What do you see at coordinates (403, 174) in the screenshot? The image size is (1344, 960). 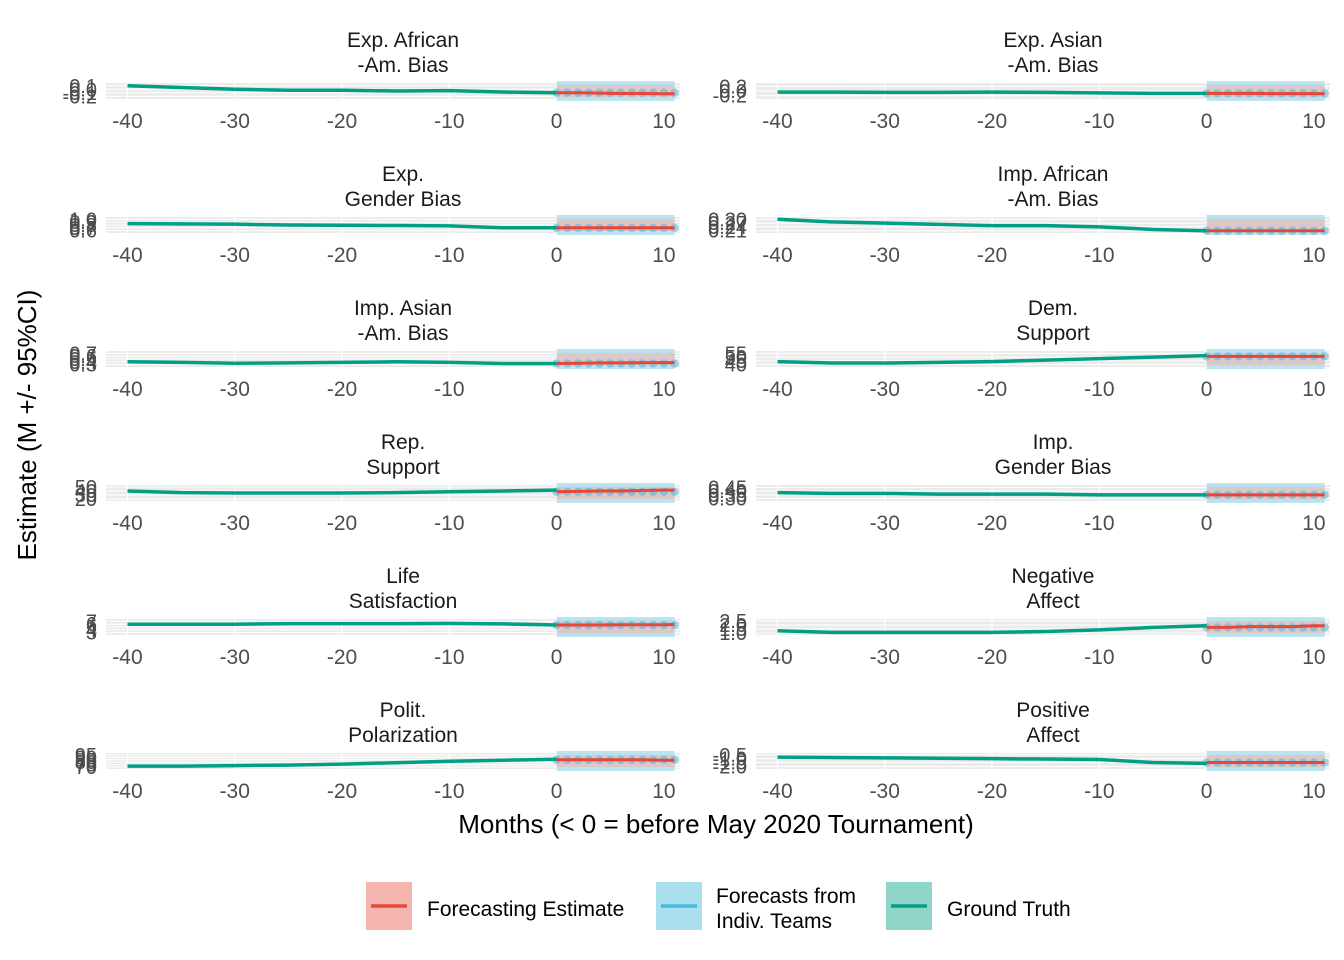 I see `panel-title: Exp.` at bounding box center [403, 174].